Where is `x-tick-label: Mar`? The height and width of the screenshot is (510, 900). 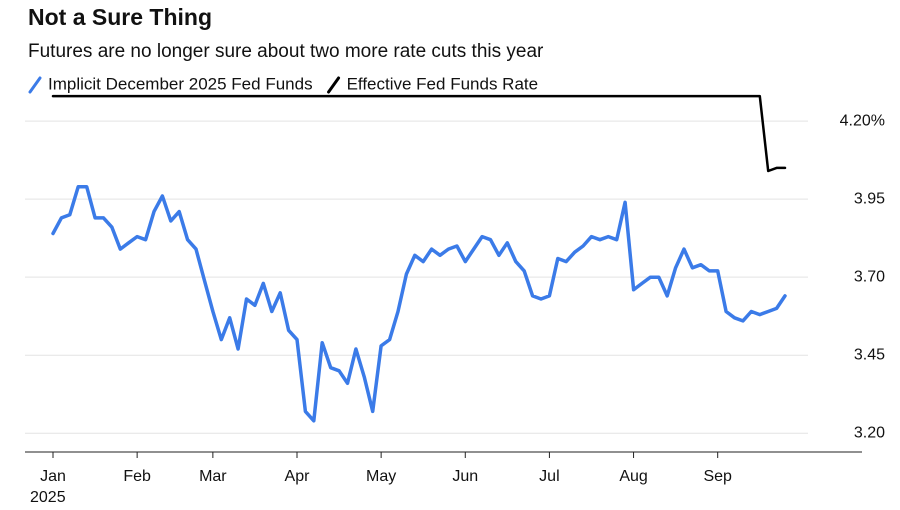 x-tick-label: Mar is located at coordinates (213, 476).